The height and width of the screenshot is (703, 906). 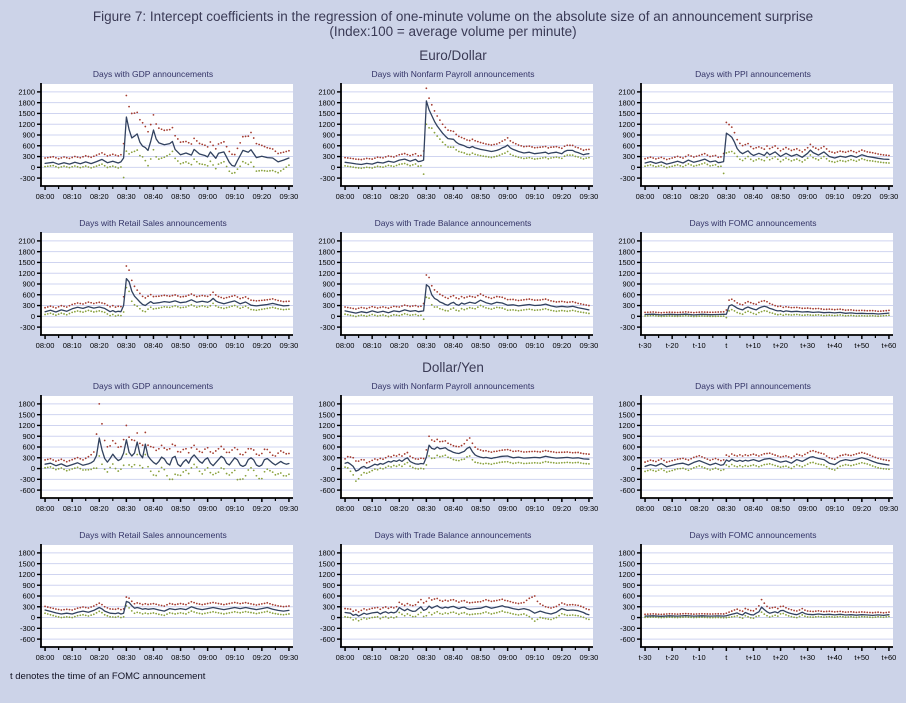 What do you see at coordinates (153, 386) in the screenshot?
I see `chart-title: Days with GDP announcements` at bounding box center [153, 386].